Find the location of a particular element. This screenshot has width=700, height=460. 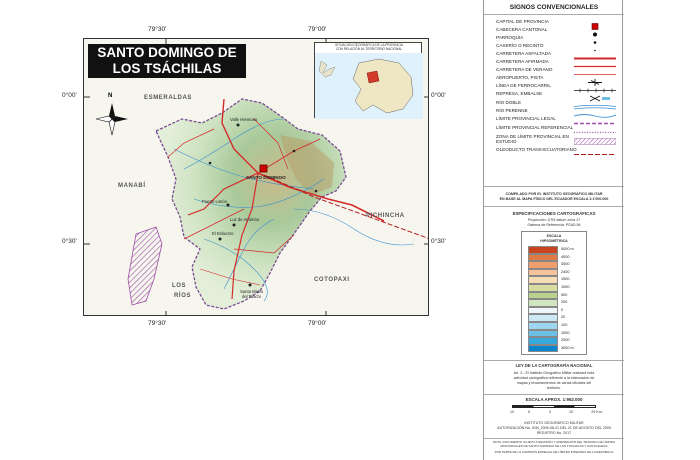

footer-line1: INSTITUTO GEOGRÁFICO MILITAR is located at coordinates (554, 423).